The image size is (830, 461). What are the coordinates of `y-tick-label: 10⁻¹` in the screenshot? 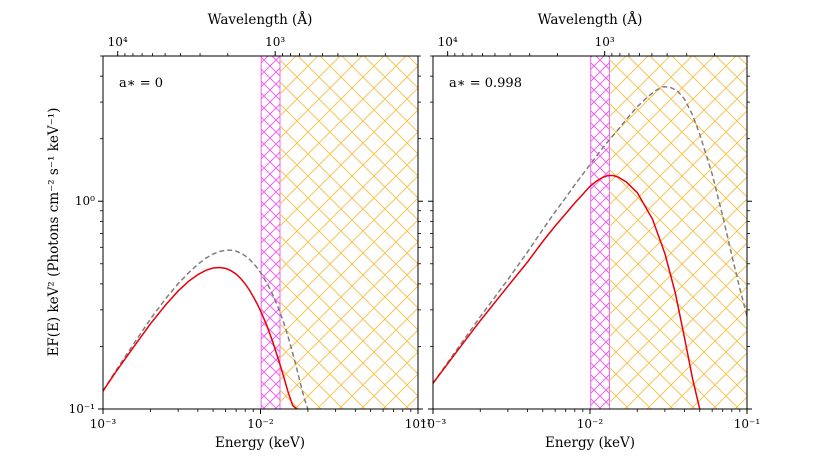 It's located at (82, 409).